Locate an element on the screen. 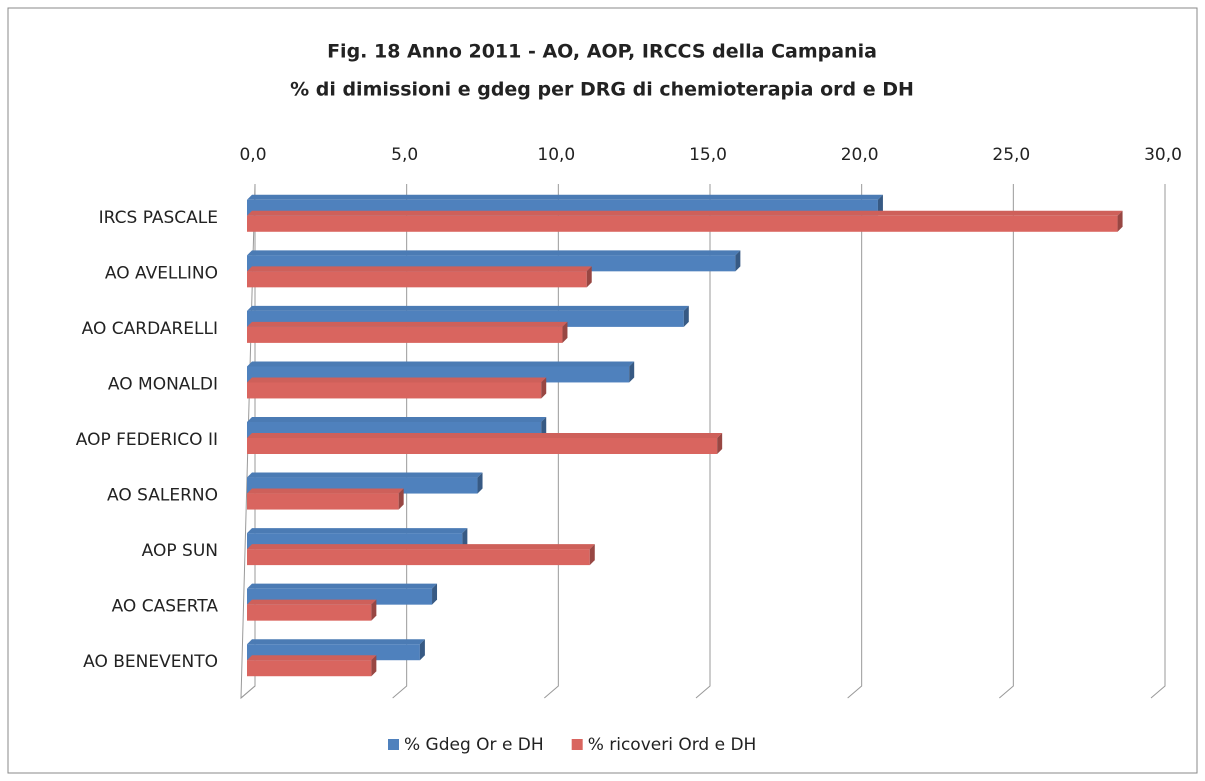 Image resolution: width=1205 pixels, height=781 pixels. x-tick-label: 15,0 is located at coordinates (708, 155).